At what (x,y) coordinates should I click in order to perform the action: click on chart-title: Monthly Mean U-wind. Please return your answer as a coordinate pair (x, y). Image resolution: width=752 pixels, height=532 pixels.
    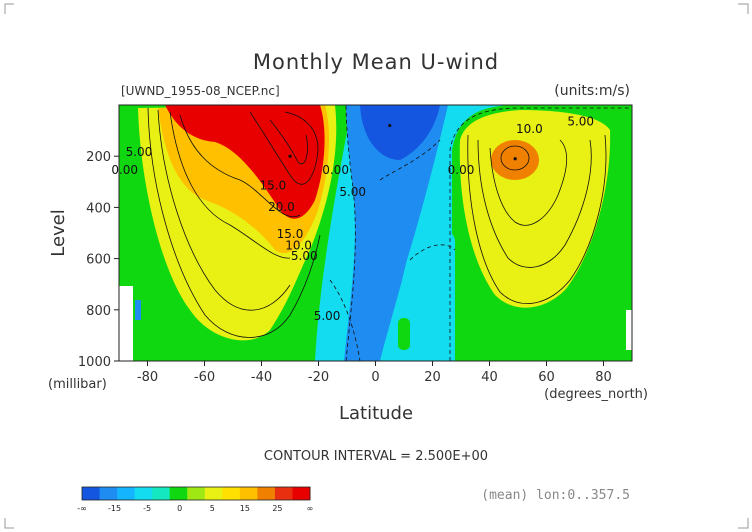
    Looking at the image, I should click on (376, 62).